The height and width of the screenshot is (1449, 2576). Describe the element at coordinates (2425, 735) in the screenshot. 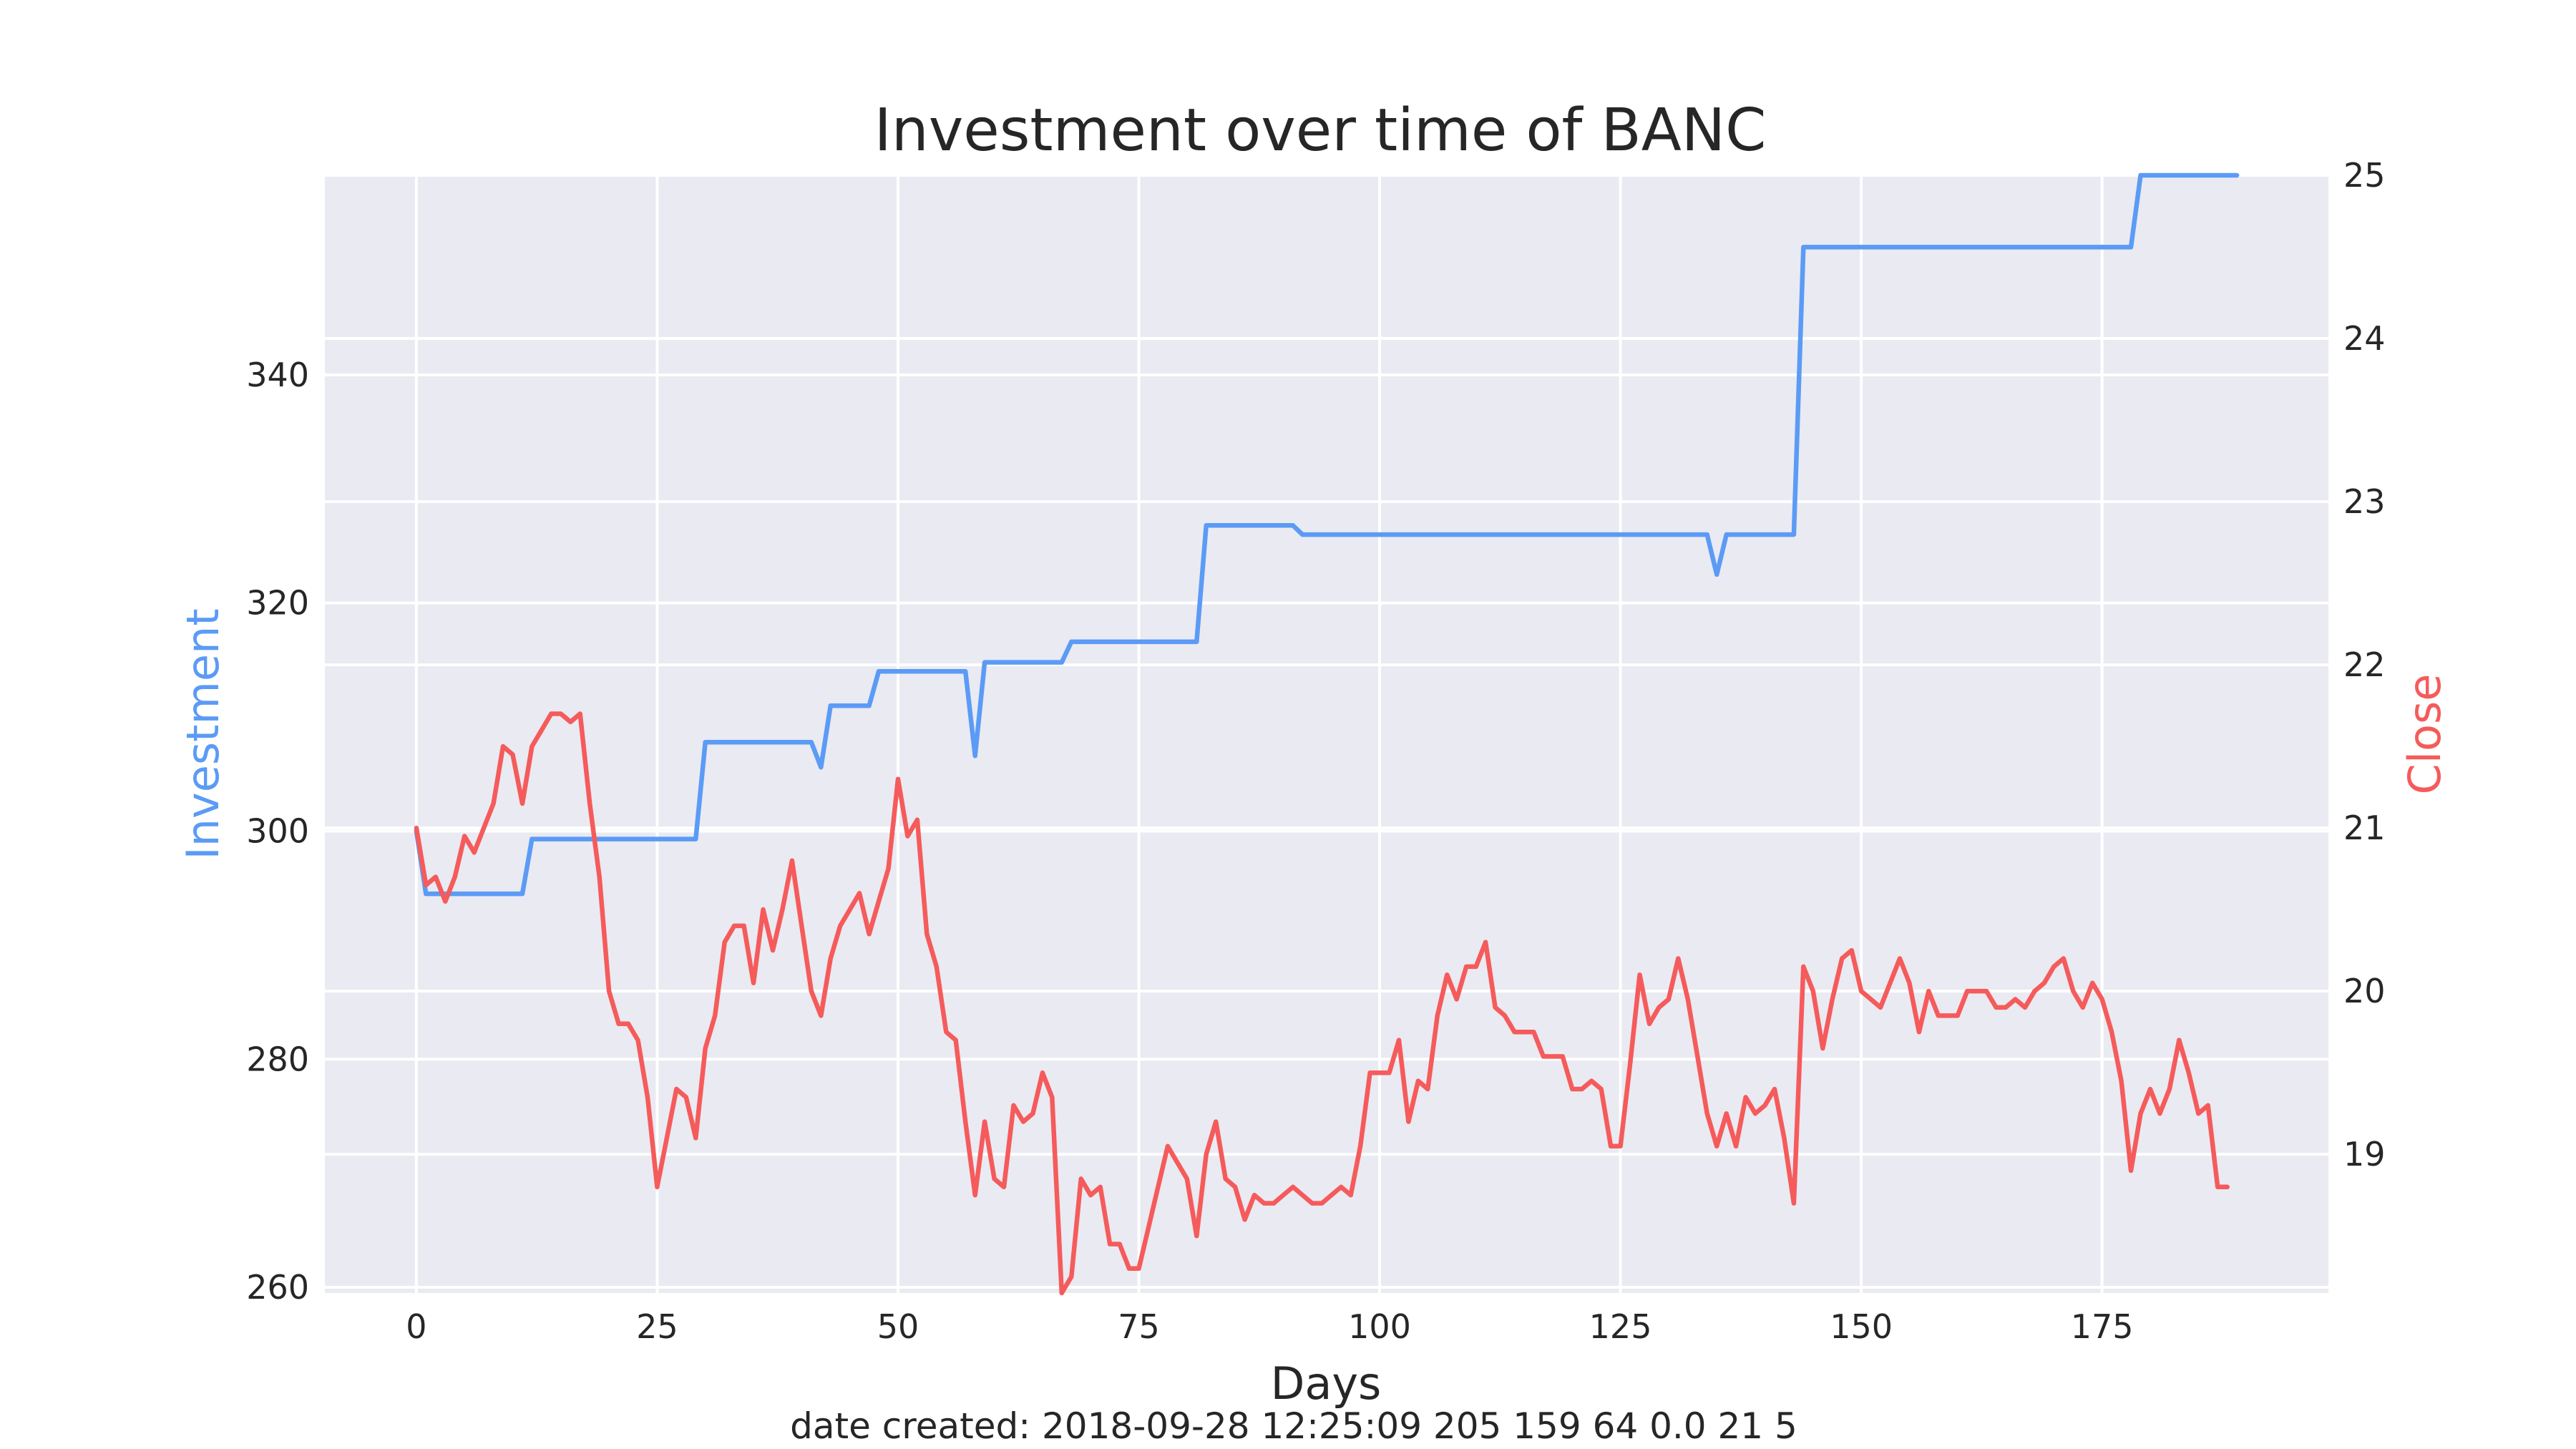

I see `y-axis-label-right: Close` at that location.